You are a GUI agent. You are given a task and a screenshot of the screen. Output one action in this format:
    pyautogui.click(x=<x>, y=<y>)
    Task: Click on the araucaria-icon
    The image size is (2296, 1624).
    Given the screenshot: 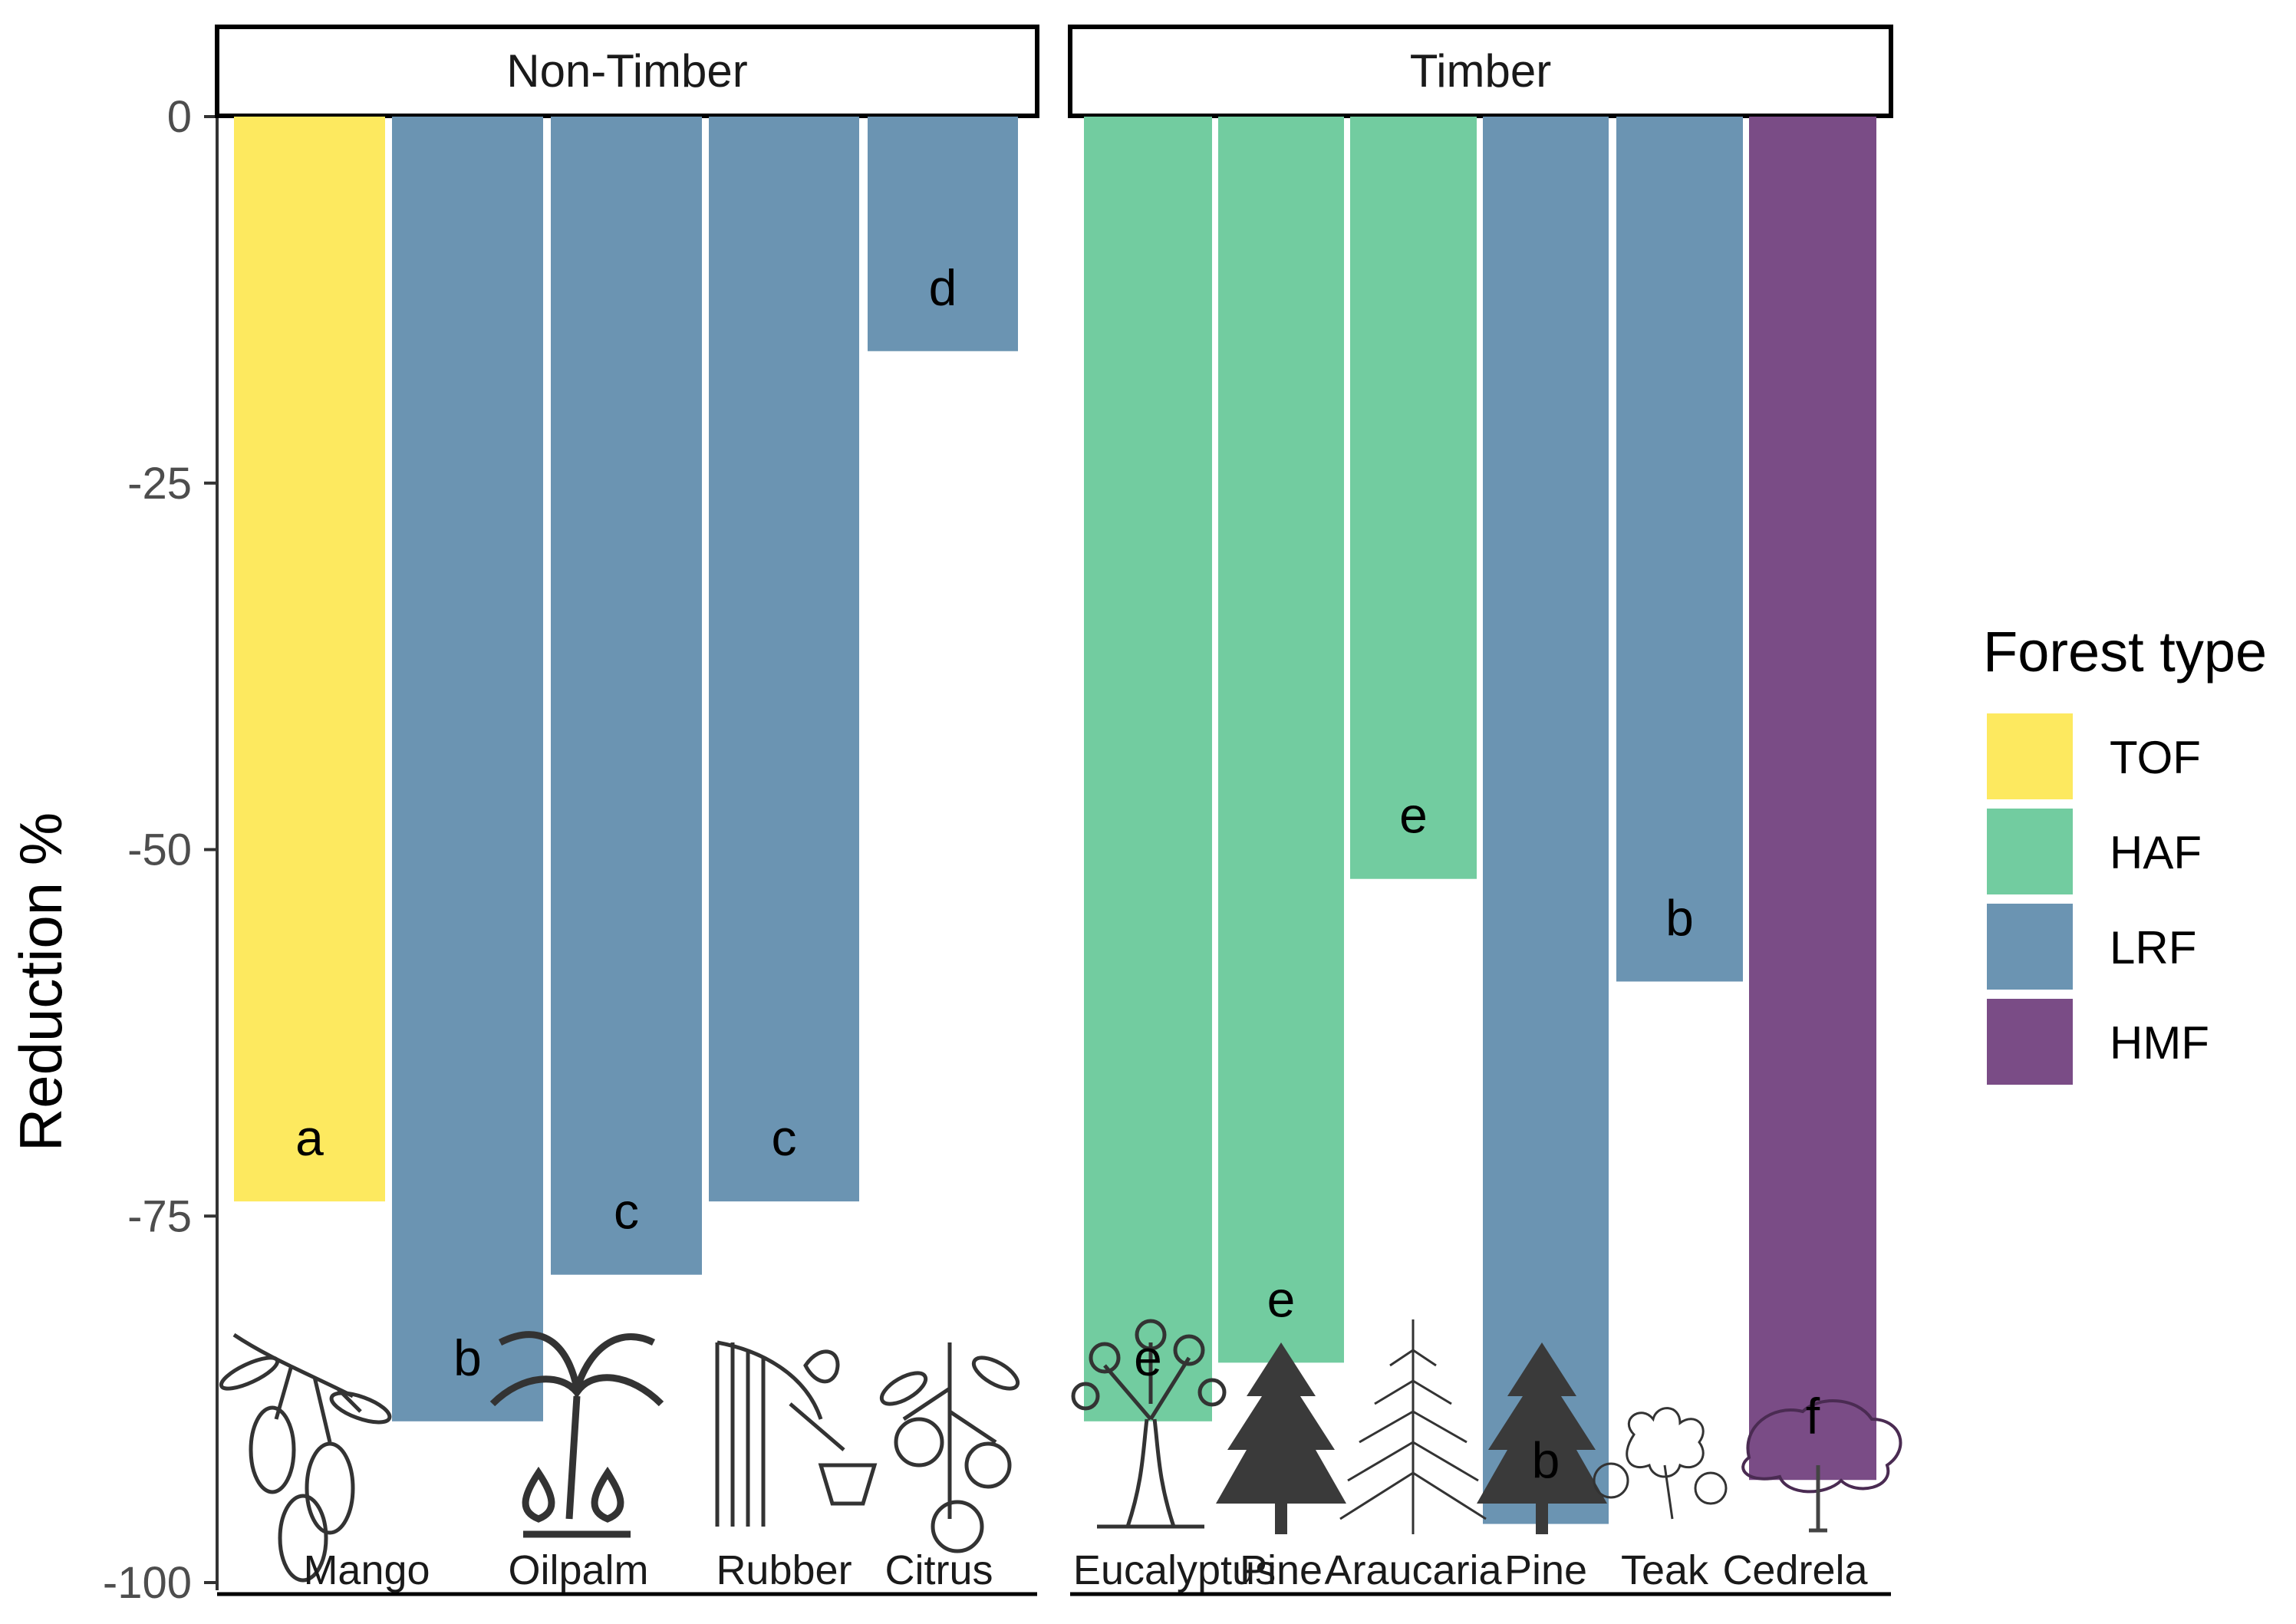 What is the action you would take?
    pyautogui.click(x=1413, y=1426)
    